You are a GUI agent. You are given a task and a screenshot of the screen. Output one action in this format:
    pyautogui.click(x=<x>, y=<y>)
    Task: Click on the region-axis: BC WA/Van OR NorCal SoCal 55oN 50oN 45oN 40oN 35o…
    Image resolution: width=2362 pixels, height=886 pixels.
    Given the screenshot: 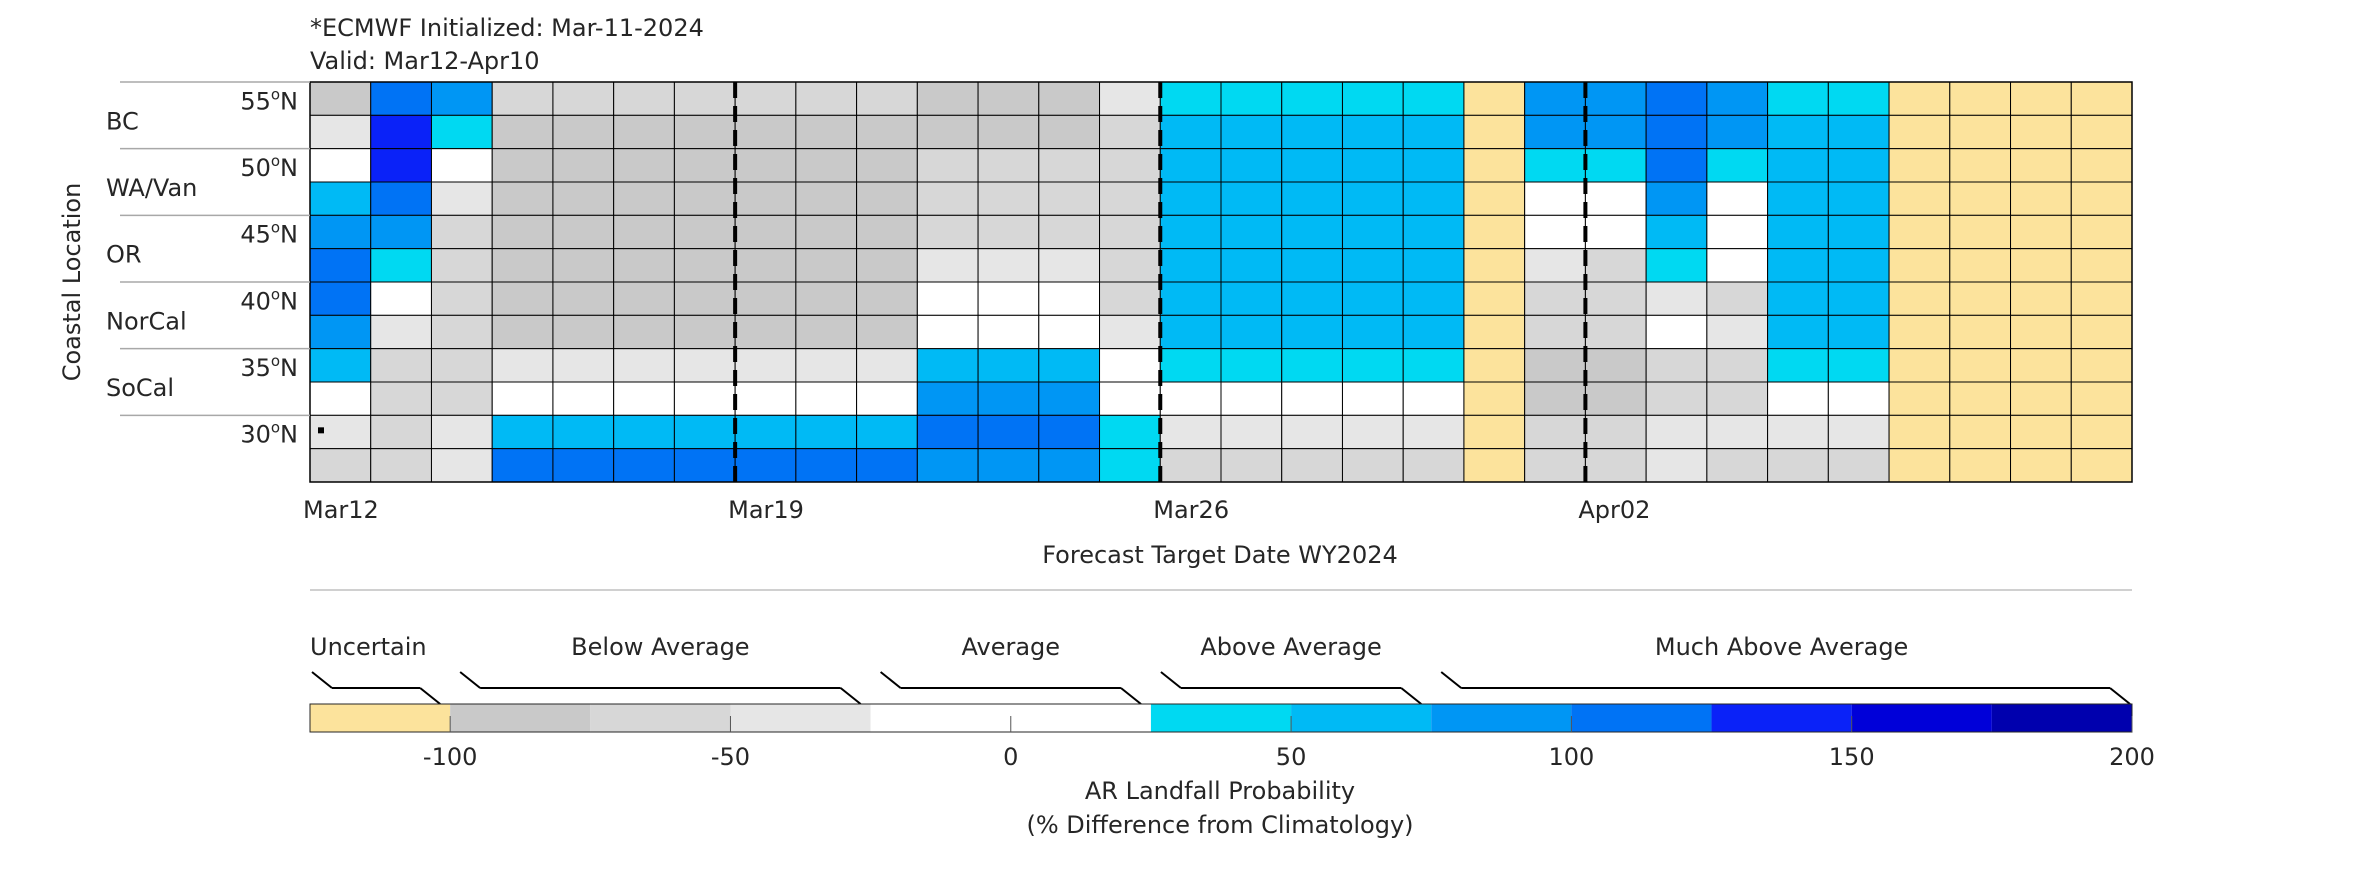 What is the action you would take?
    pyautogui.click(x=208, y=265)
    